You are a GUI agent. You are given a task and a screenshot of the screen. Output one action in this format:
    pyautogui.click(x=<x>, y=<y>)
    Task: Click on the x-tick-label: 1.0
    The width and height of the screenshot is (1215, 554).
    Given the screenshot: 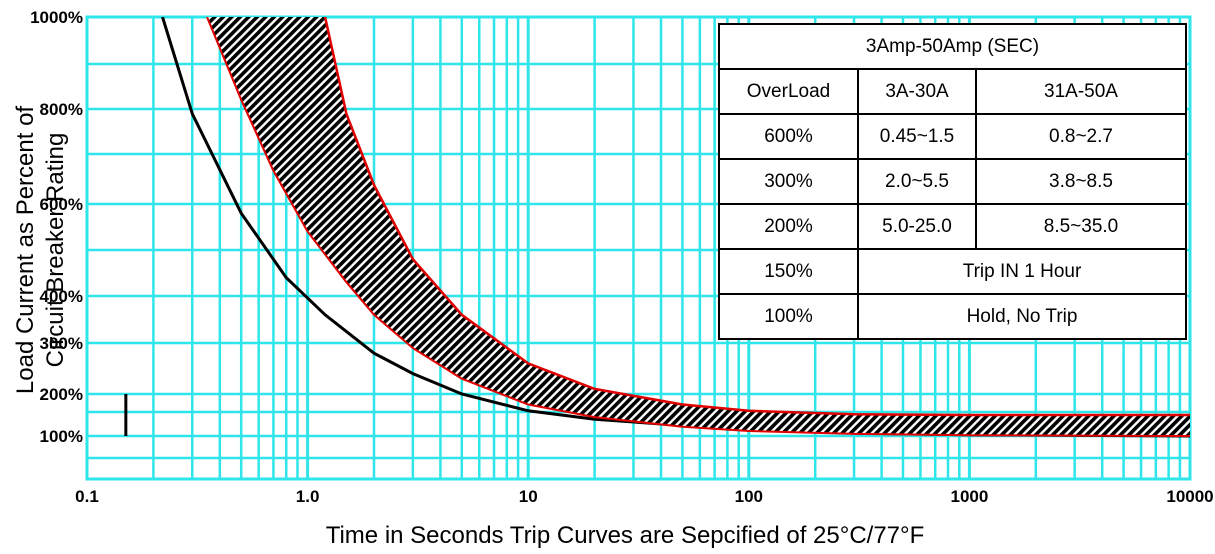 What is the action you would take?
    pyautogui.click(x=308, y=496)
    